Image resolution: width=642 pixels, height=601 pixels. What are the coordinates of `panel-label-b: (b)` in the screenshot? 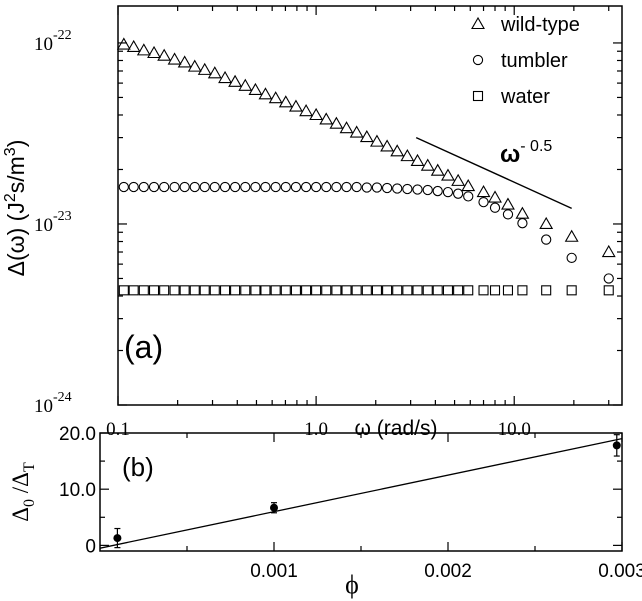 It's located at (138, 467).